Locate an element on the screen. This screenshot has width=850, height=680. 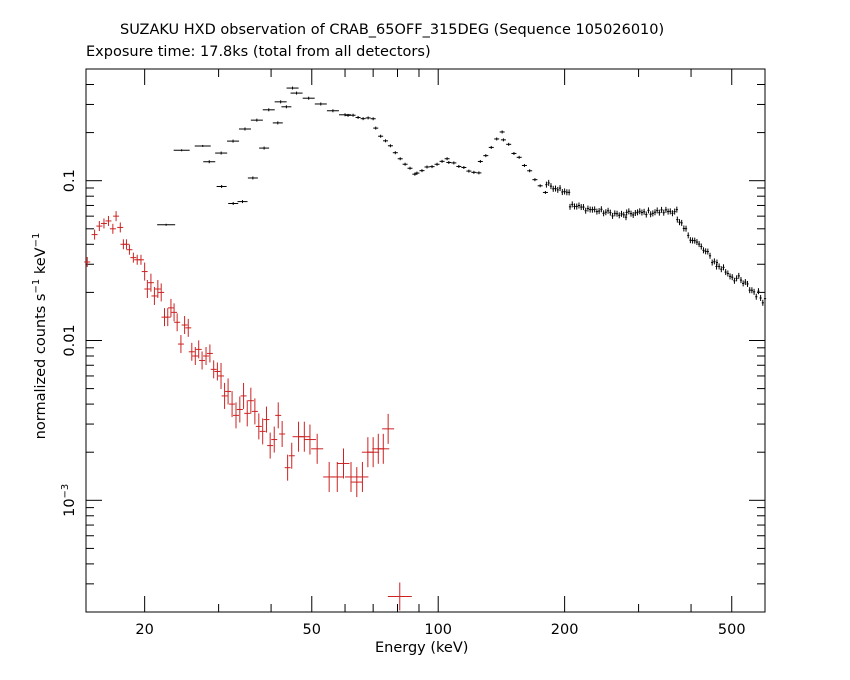
x-tick-label: 20 is located at coordinates (144, 630).